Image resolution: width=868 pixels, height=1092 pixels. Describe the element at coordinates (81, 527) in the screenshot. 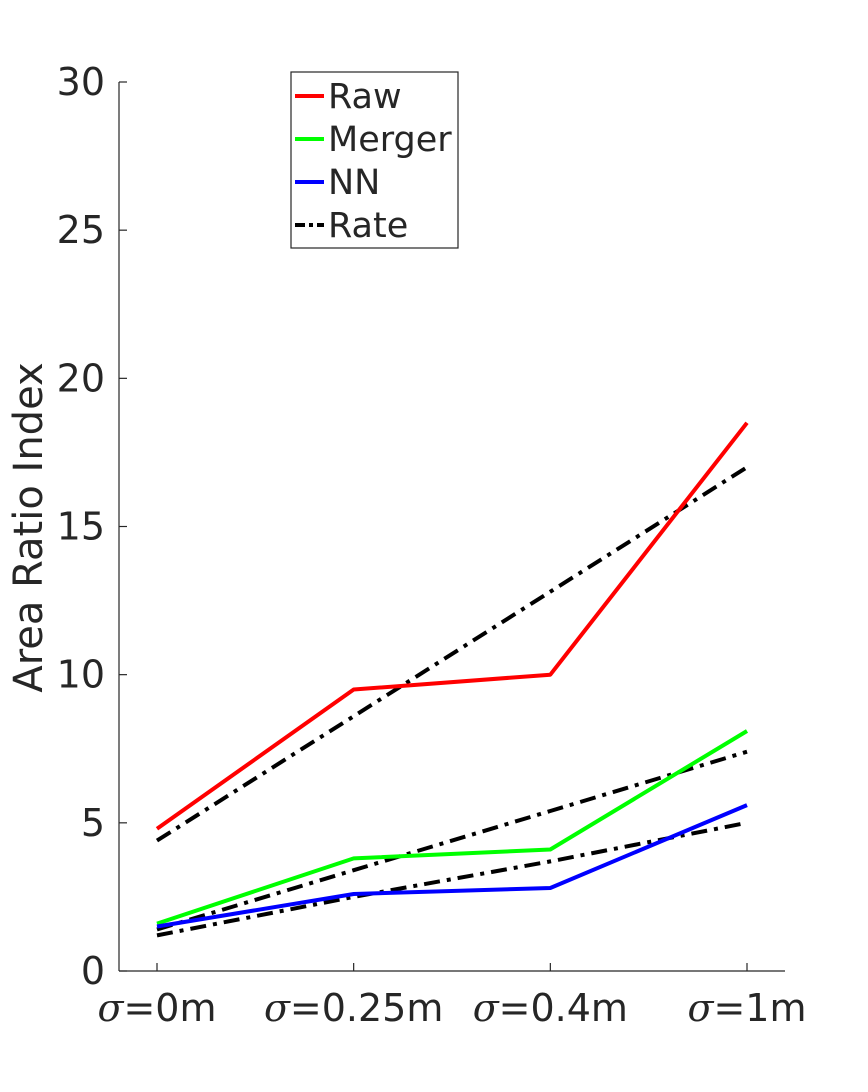

I see `y-tick-label: 15` at that location.